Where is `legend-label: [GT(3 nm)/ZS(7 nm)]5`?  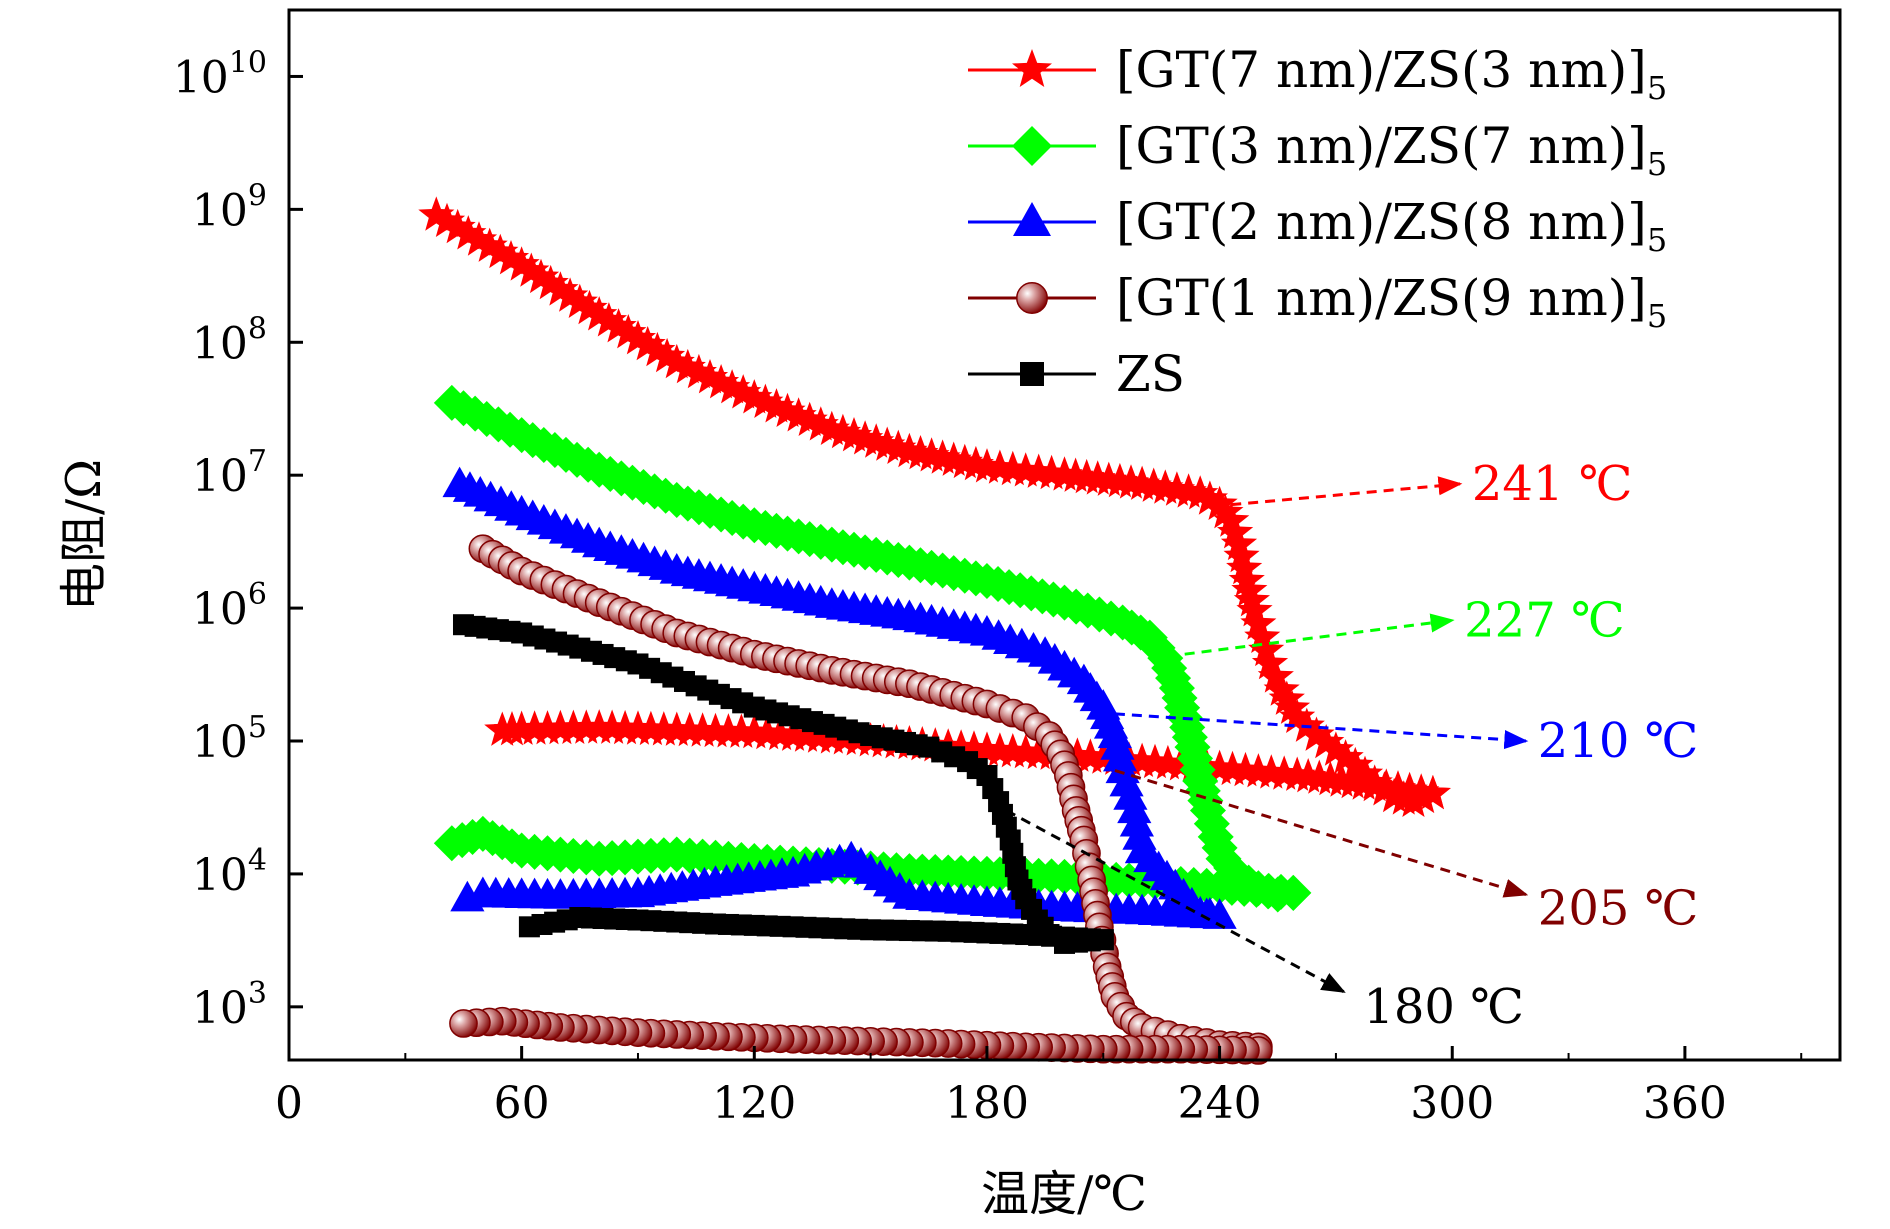
legend-label: [GT(3 nm)/ZS(7 nm)]5 is located at coordinates (1391, 150).